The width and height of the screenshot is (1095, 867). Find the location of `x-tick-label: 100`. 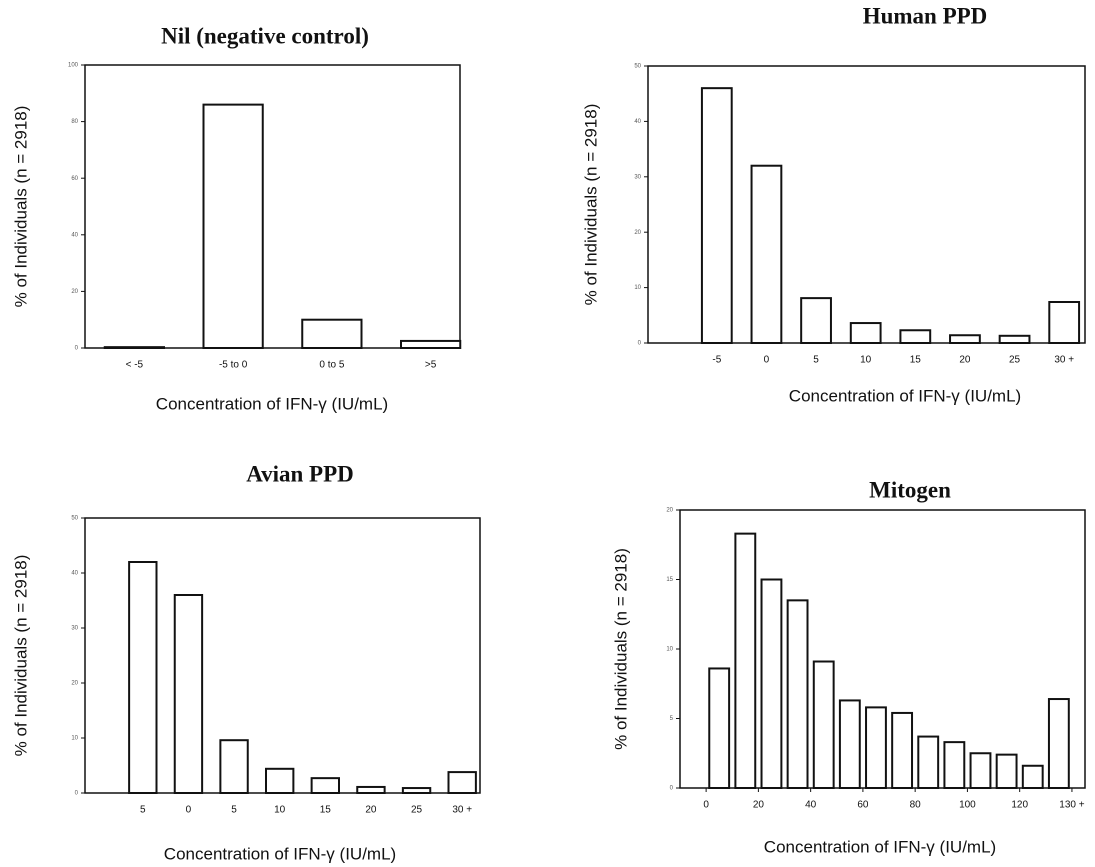

x-tick-label: 100 is located at coordinates (967, 805).